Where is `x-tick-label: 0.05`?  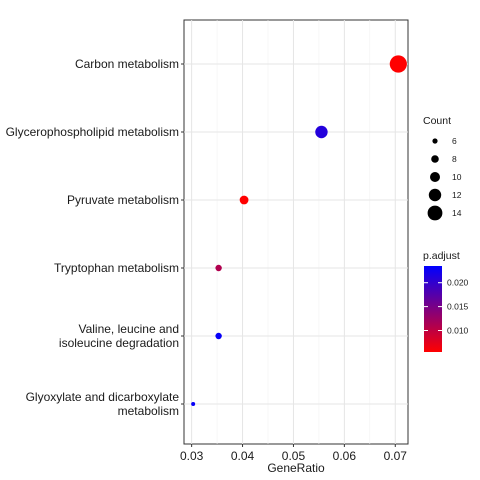
x-tick-label: 0.05 is located at coordinates (294, 456).